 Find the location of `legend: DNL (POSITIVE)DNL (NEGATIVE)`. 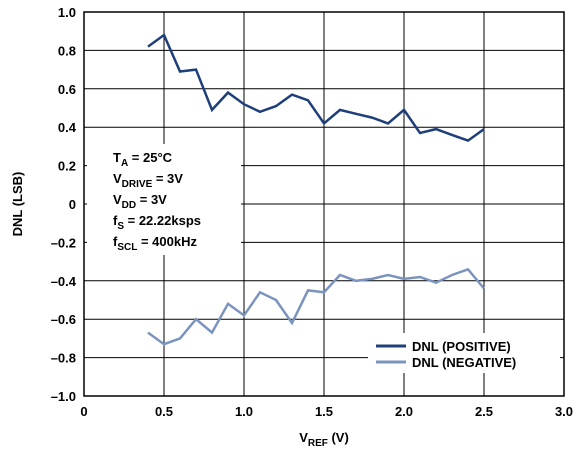

legend: DNL (POSITIVE)DNL (NEGATIVE) is located at coordinates (464, 353).